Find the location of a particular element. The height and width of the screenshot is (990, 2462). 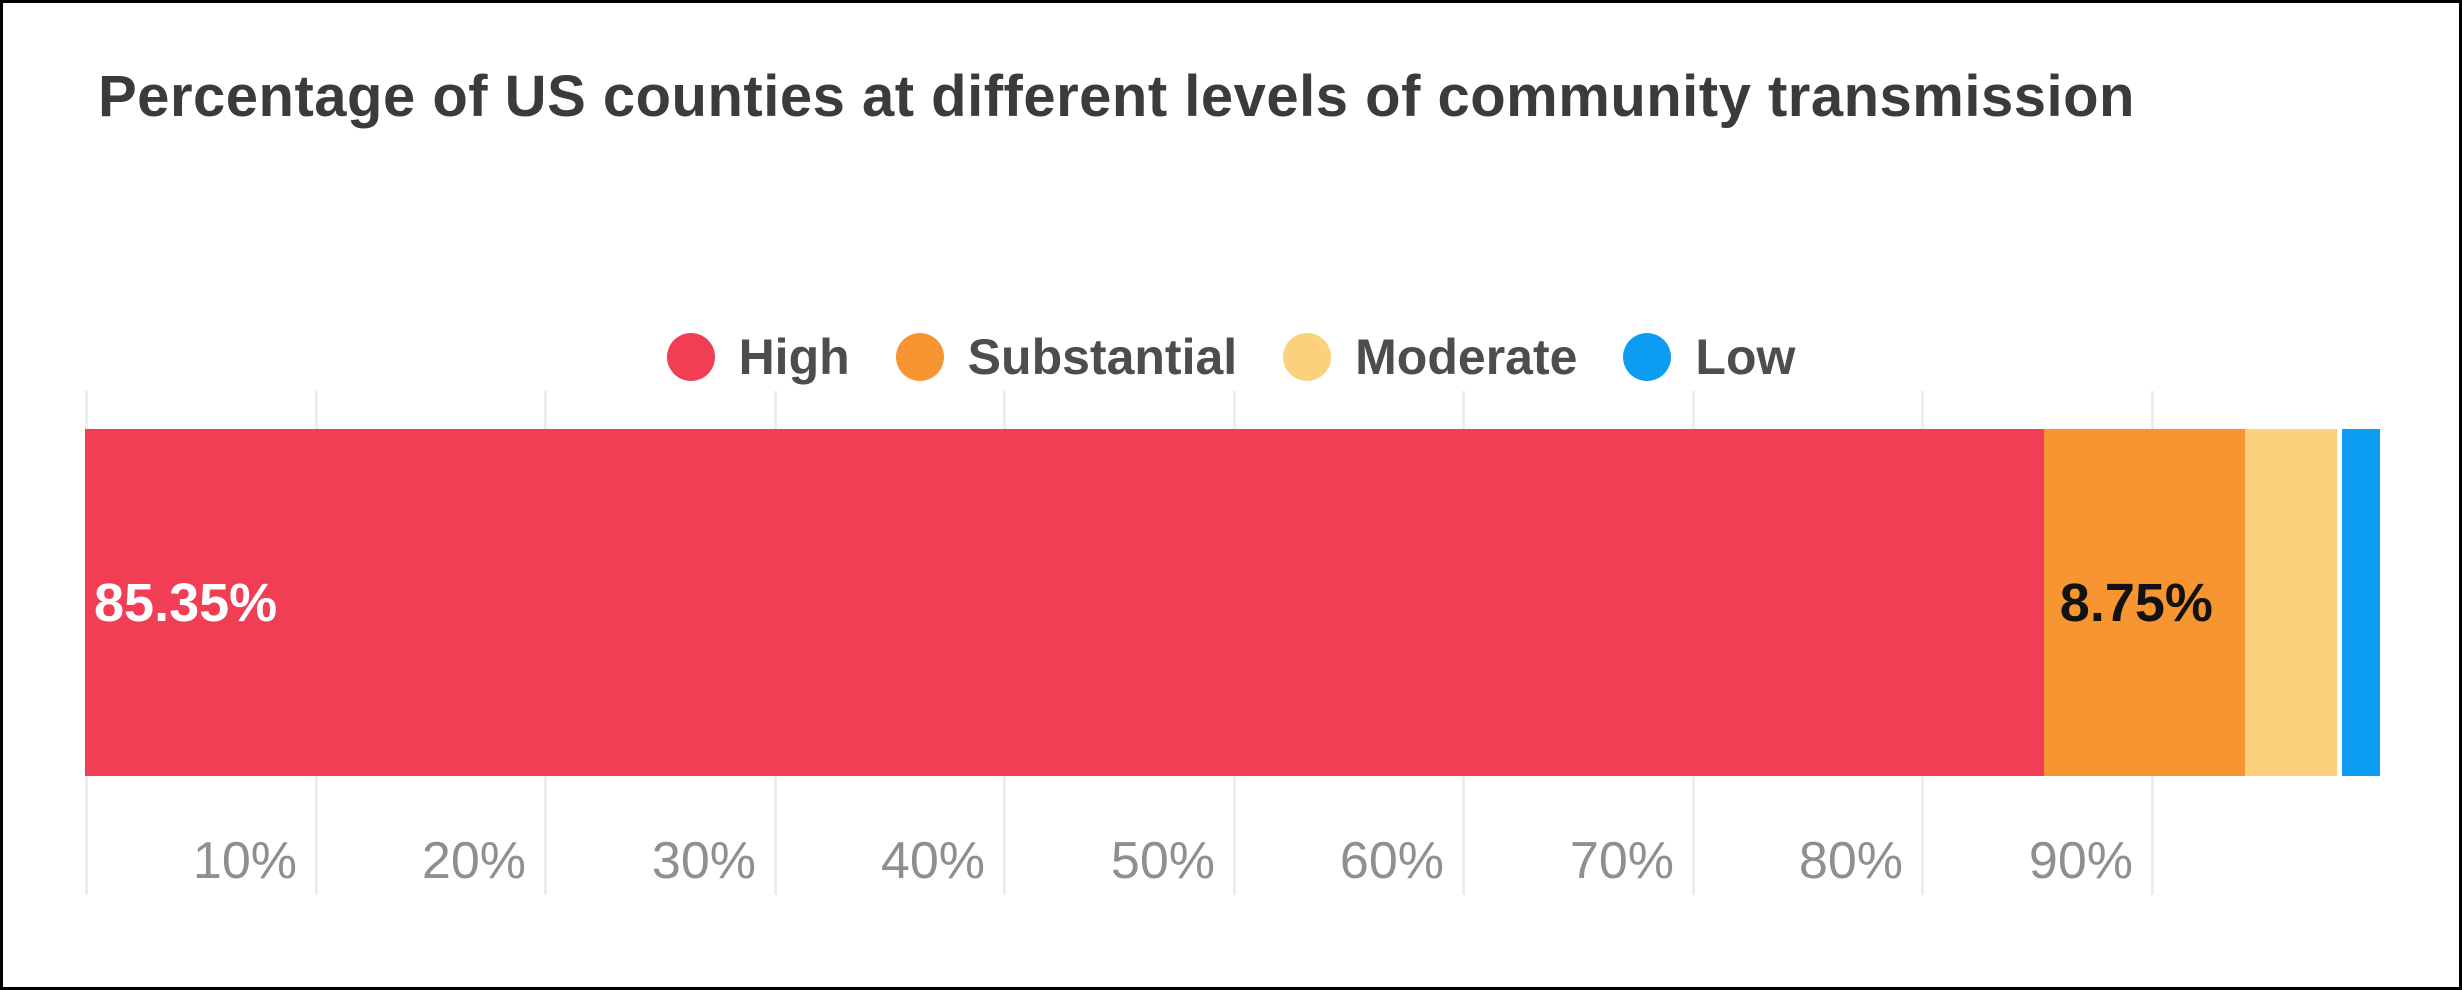

legend-label: Substantial is located at coordinates (1102, 357).